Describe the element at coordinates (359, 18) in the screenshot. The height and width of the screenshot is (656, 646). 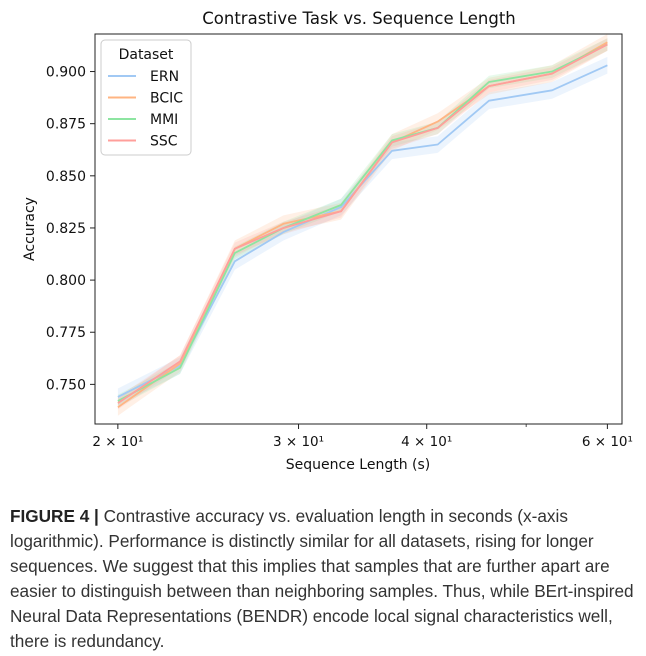
I see `chart-title: Contrastive Task vs. Sequence Length` at that location.